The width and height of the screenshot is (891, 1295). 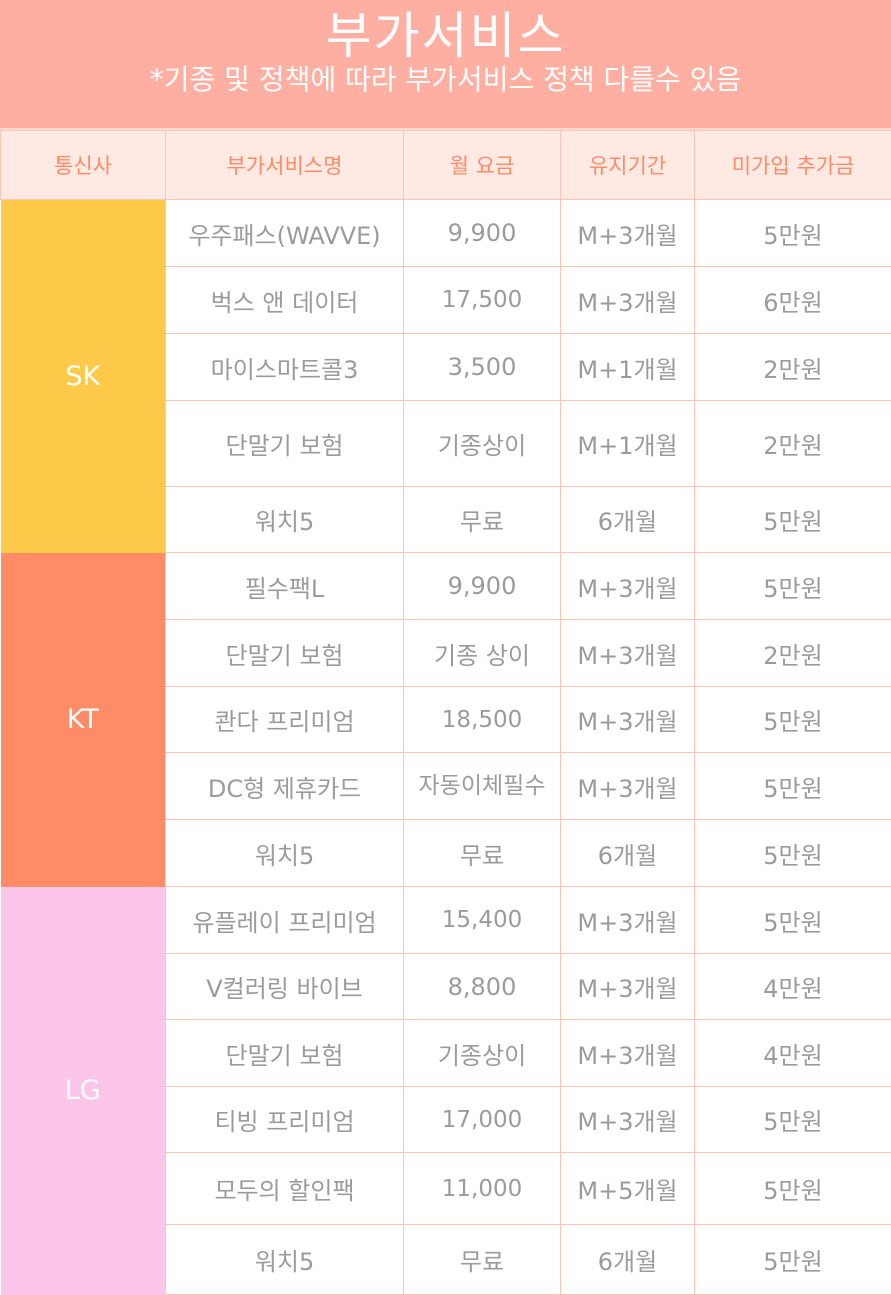 I want to click on carrier-cell: KT, so click(x=83, y=720).